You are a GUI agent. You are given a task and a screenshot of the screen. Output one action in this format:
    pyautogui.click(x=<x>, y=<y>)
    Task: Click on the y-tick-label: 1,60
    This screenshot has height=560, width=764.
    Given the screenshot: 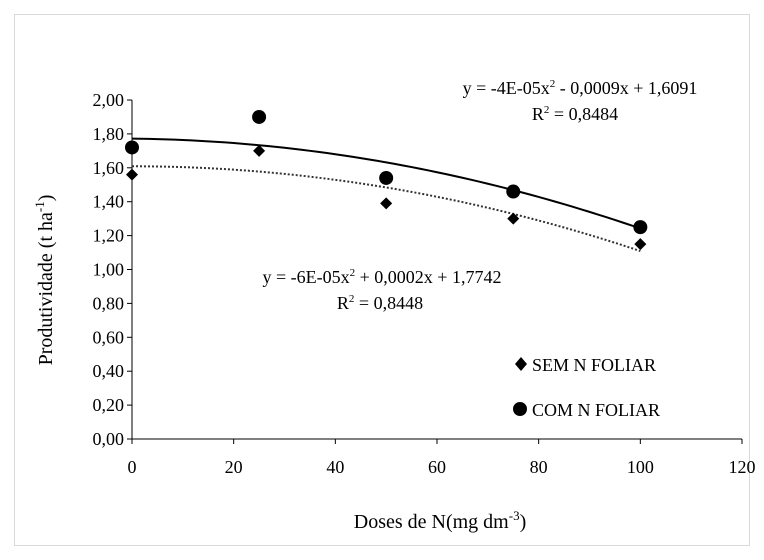 What is the action you would take?
    pyautogui.click(x=109, y=168)
    